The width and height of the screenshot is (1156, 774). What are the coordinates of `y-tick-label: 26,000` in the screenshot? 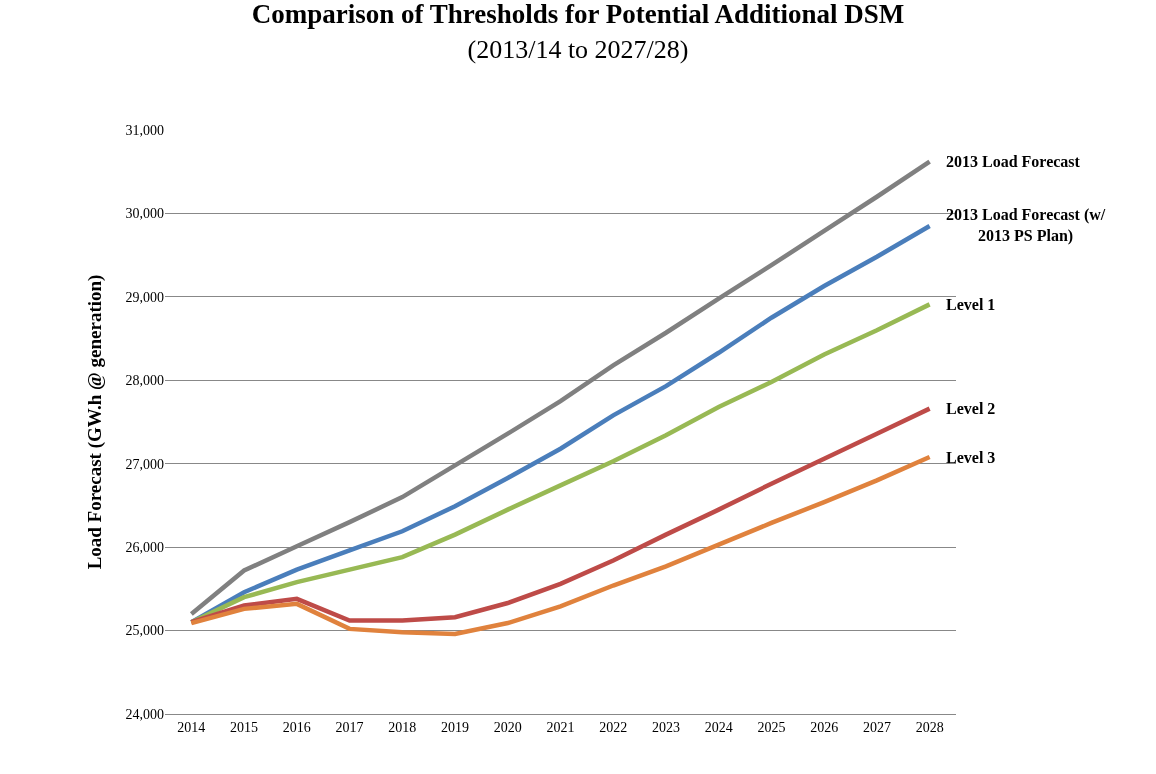 It's located at (144, 548).